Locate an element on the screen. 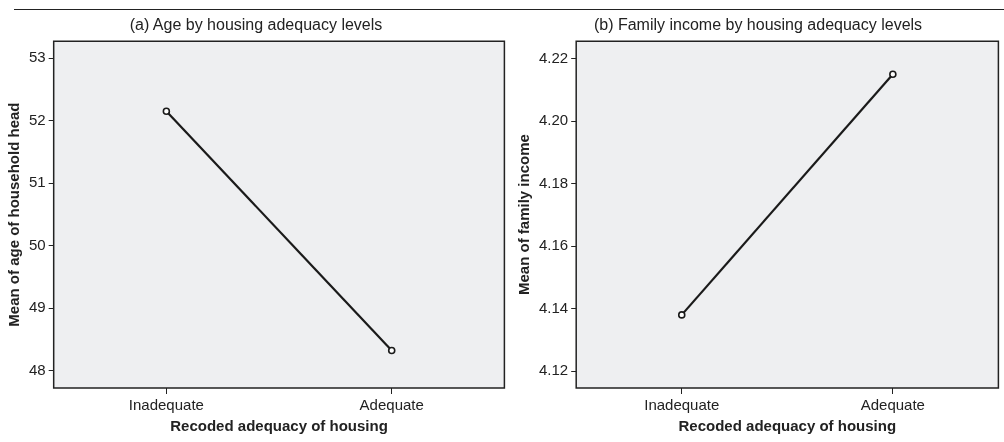 The width and height of the screenshot is (1004, 442). y-axis-title: Mean of age of household head is located at coordinates (14, 214).